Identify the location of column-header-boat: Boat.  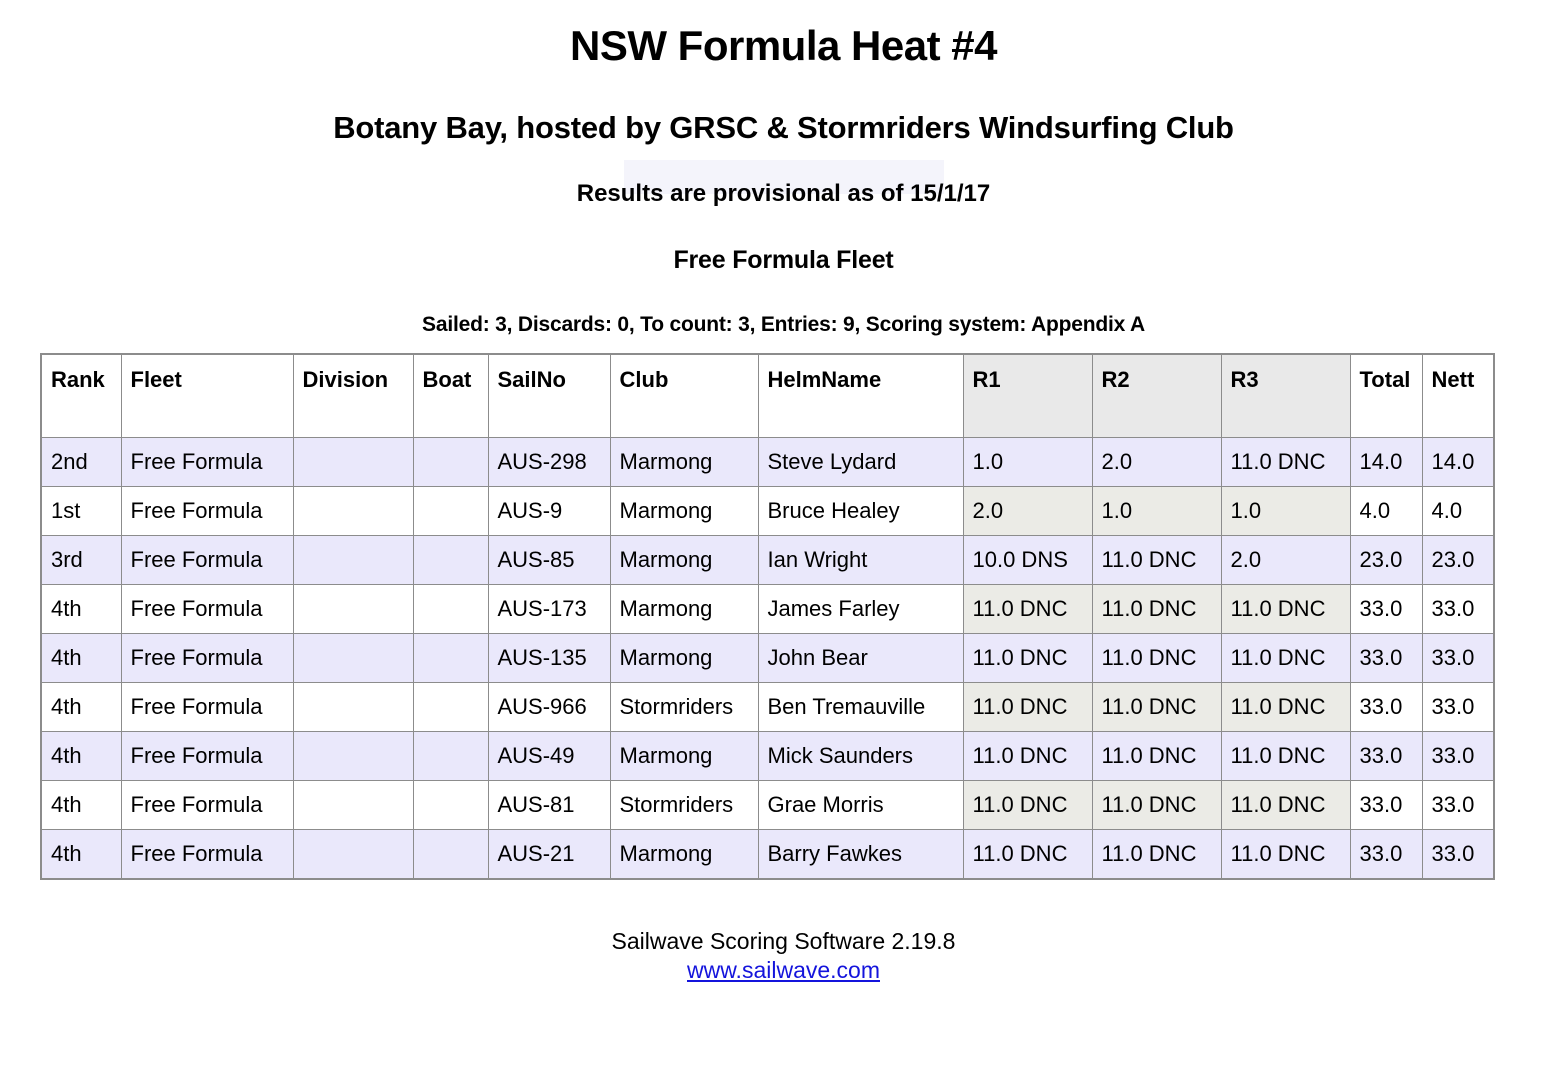
(450, 396).